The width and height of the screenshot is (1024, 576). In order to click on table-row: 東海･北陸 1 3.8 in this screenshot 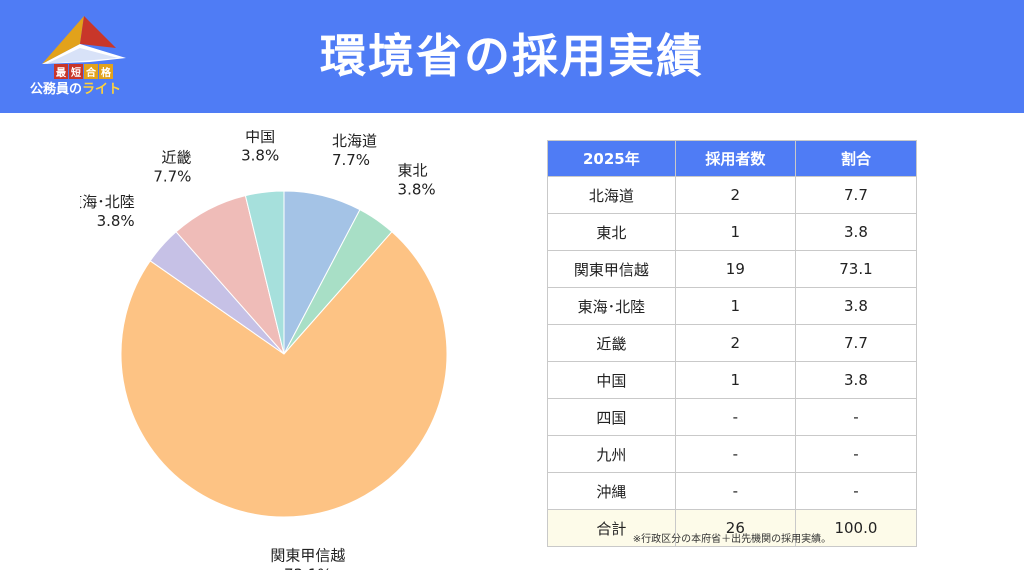, I will do `click(732, 306)`.